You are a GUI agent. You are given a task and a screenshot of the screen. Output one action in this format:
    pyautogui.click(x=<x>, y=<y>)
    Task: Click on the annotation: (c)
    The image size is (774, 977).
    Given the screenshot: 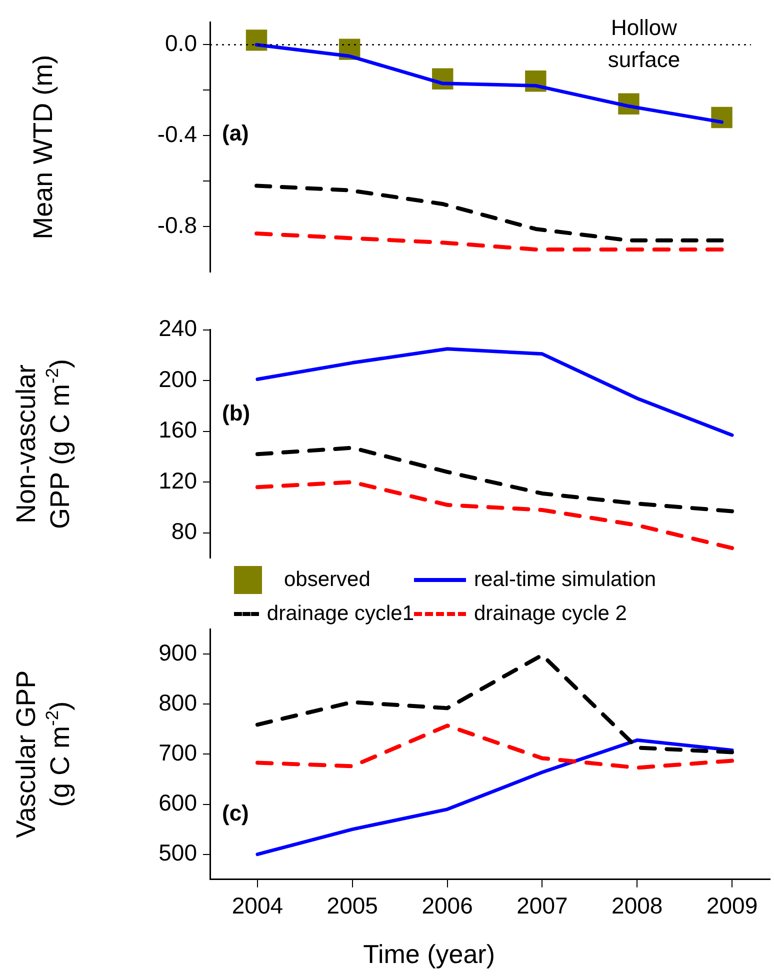 What is the action you would take?
    pyautogui.click(x=235, y=813)
    